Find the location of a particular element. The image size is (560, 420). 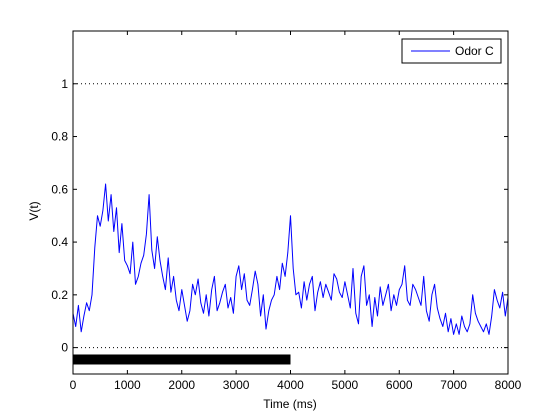

legend: Odor C is located at coordinates (451, 51).